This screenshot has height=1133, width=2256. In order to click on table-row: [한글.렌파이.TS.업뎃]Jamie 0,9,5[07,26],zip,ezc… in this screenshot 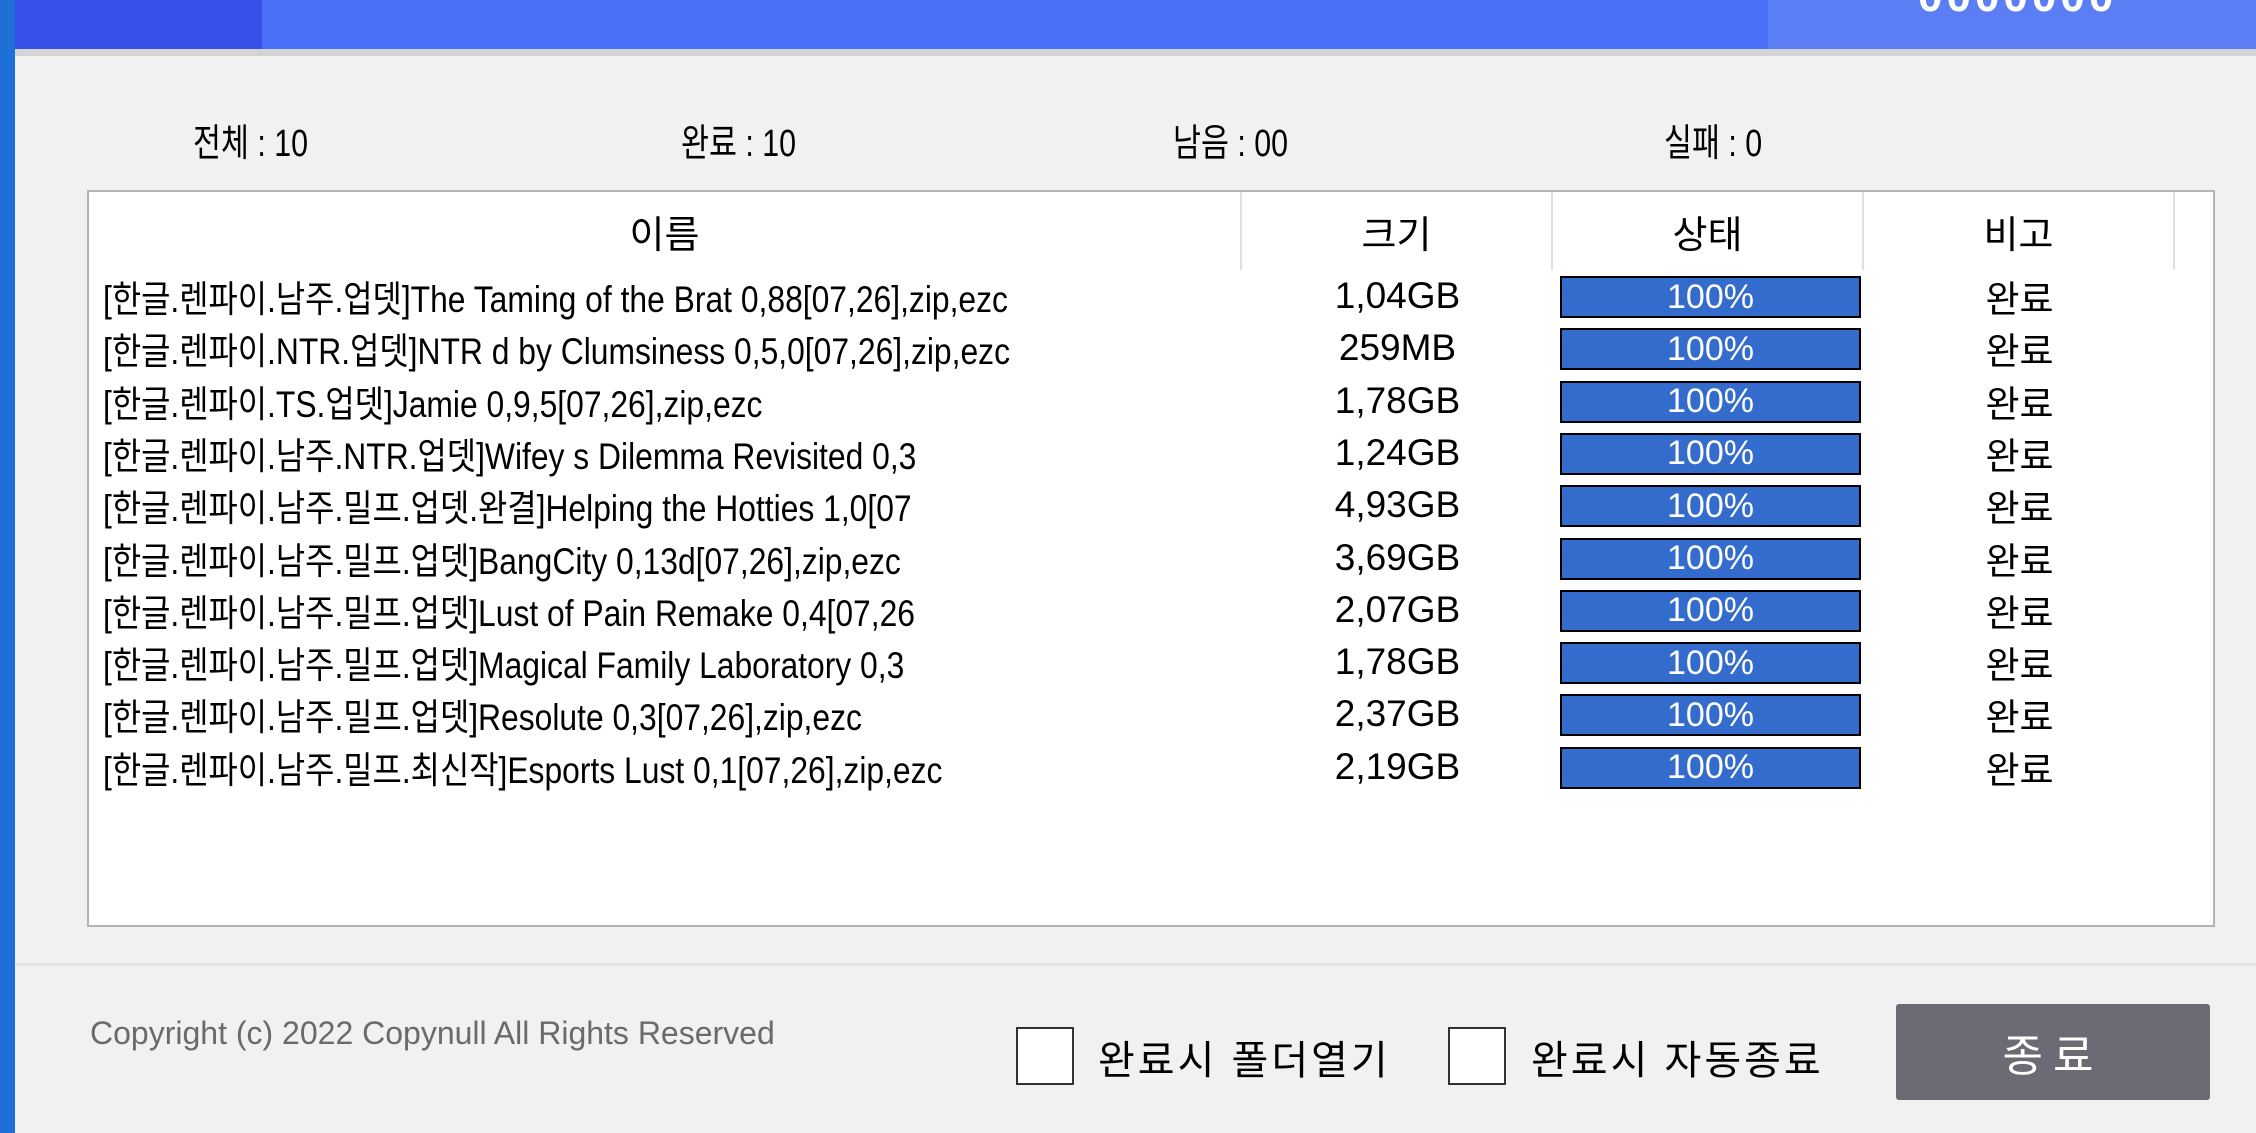, I will do `click(1151, 401)`.